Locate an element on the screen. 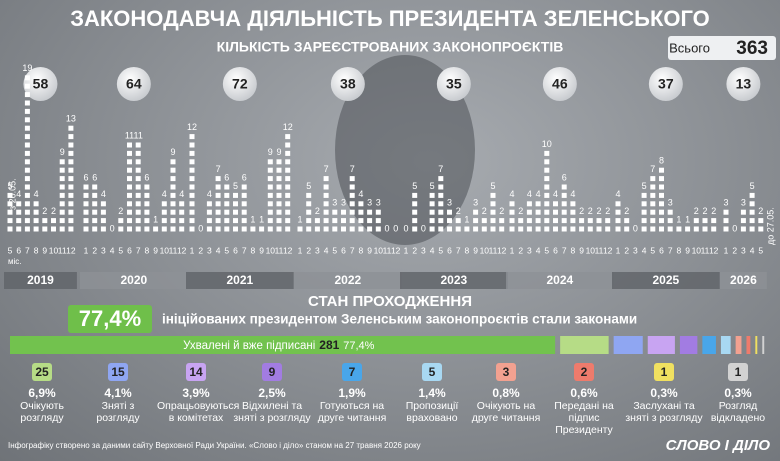 The image size is (780, 461). status-percent: 0,8% is located at coordinates (506, 393).